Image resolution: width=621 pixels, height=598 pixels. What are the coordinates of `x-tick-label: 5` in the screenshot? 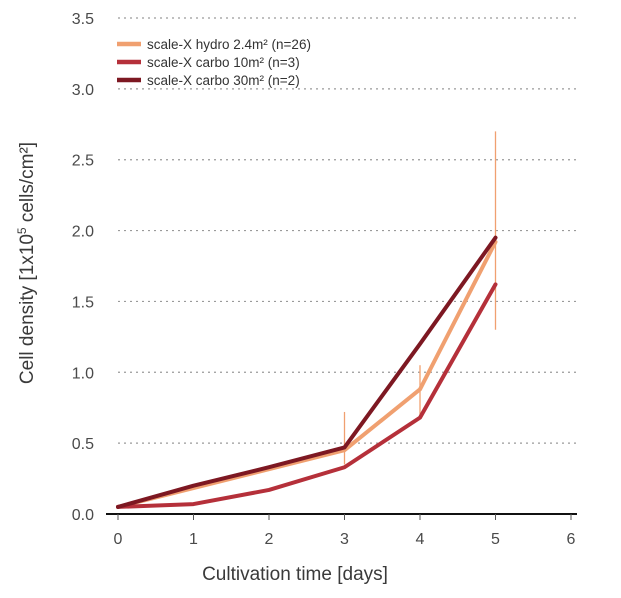 It's located at (495, 539).